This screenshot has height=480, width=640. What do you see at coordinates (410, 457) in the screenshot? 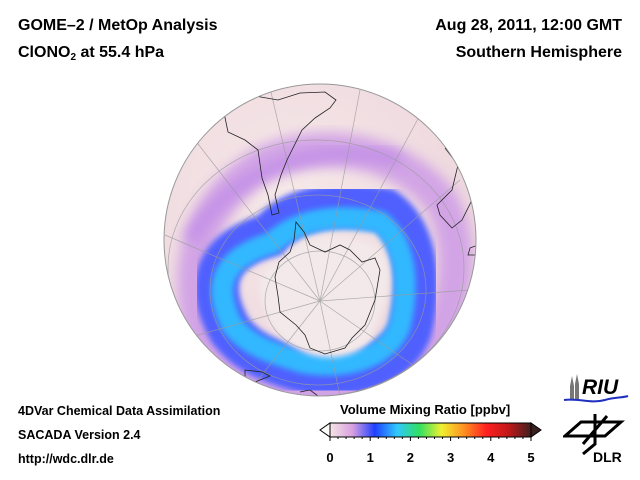
I see `colorbar-tick-label: 2` at bounding box center [410, 457].